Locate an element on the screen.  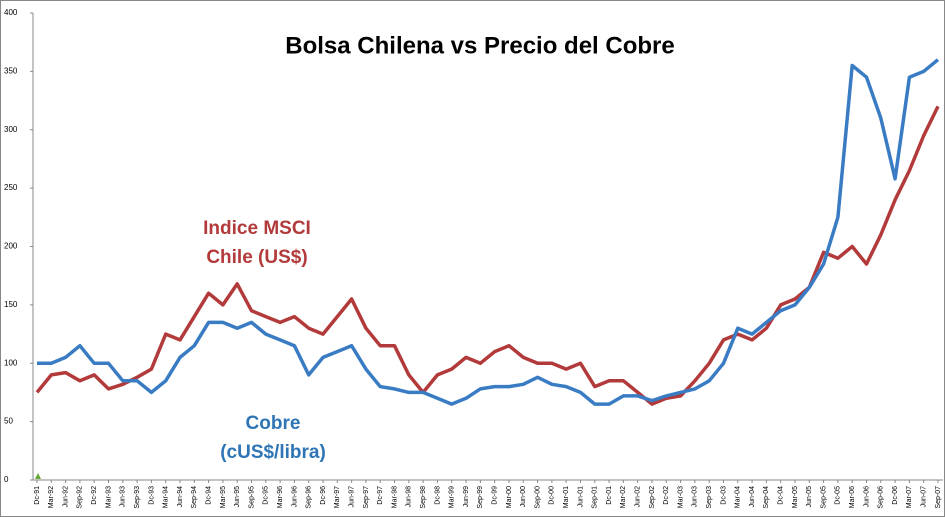
x-tick-label: Jun-92 is located at coordinates (65, 497).